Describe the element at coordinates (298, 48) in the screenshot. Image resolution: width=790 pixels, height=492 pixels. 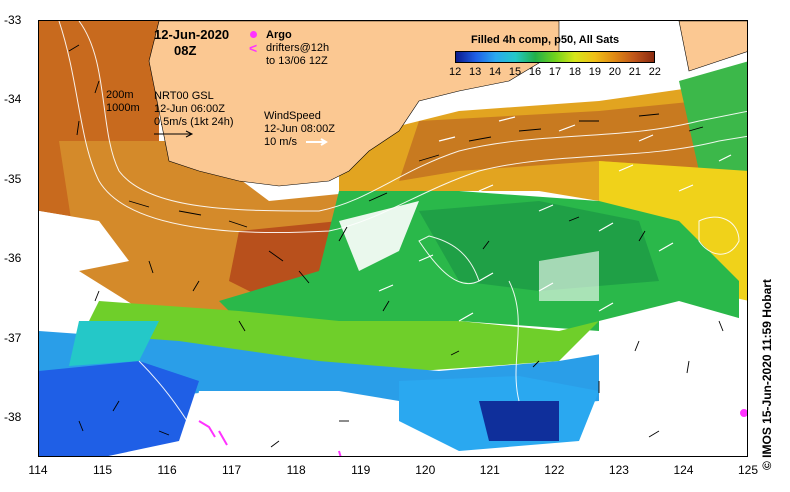
I see `drifters-line1: drifters@12h` at that location.